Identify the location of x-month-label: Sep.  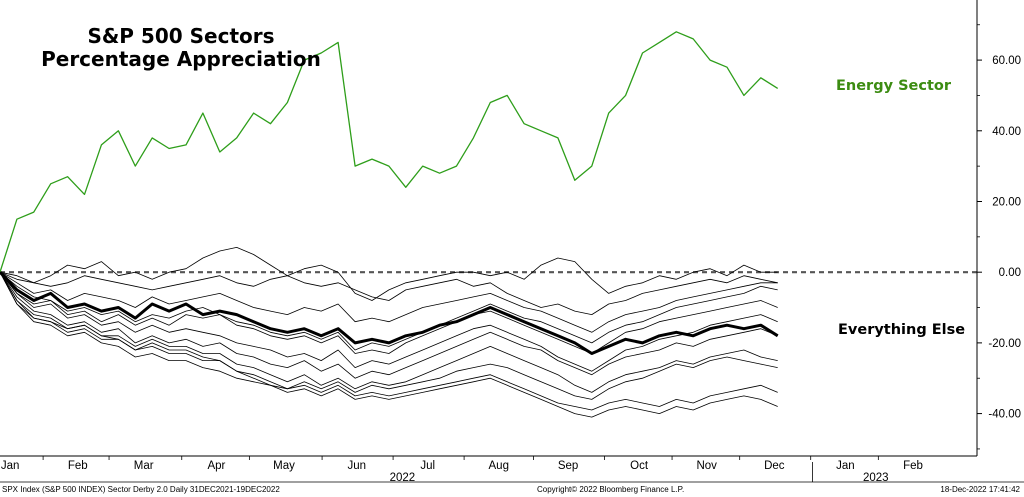
(568, 466).